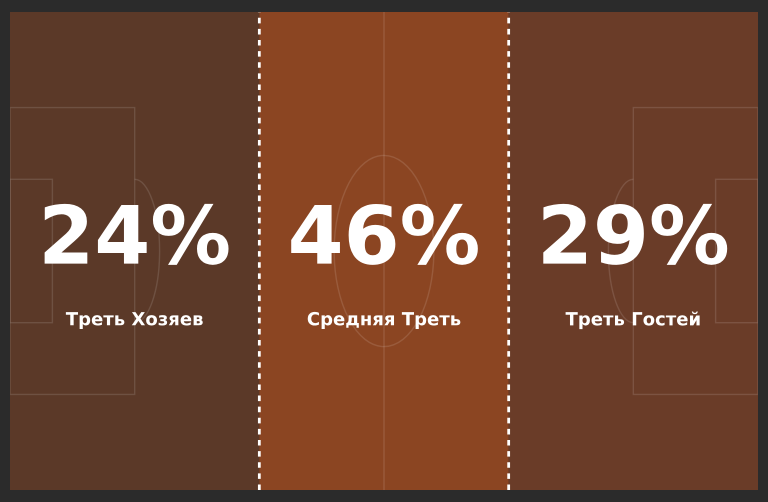 The height and width of the screenshot is (502, 768). Describe the element at coordinates (384, 321) in the screenshot. I see `category-label: Средняя Треть` at that location.